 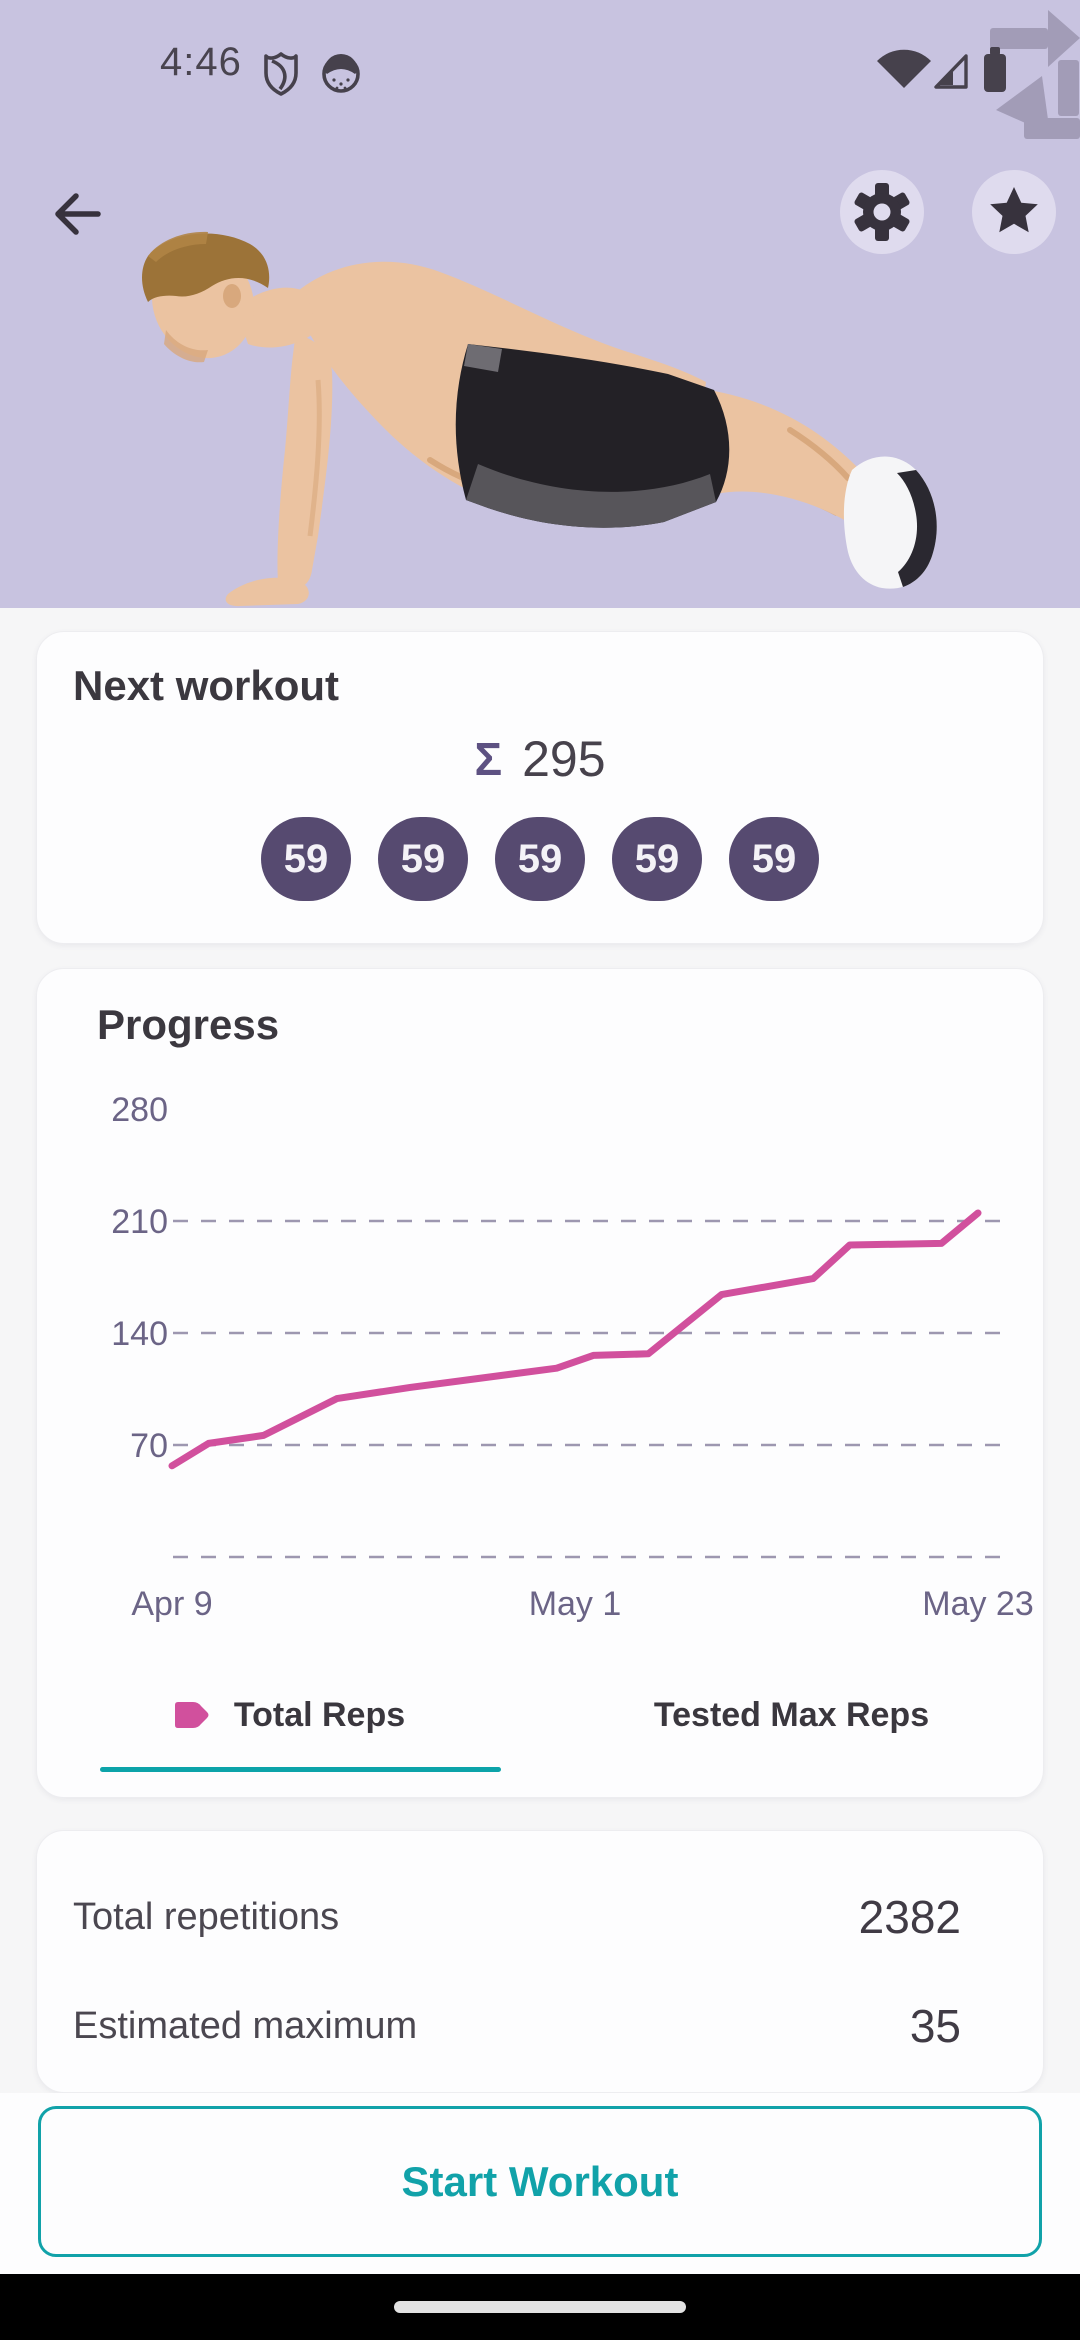 I want to click on gear-icon, so click(x=882, y=212).